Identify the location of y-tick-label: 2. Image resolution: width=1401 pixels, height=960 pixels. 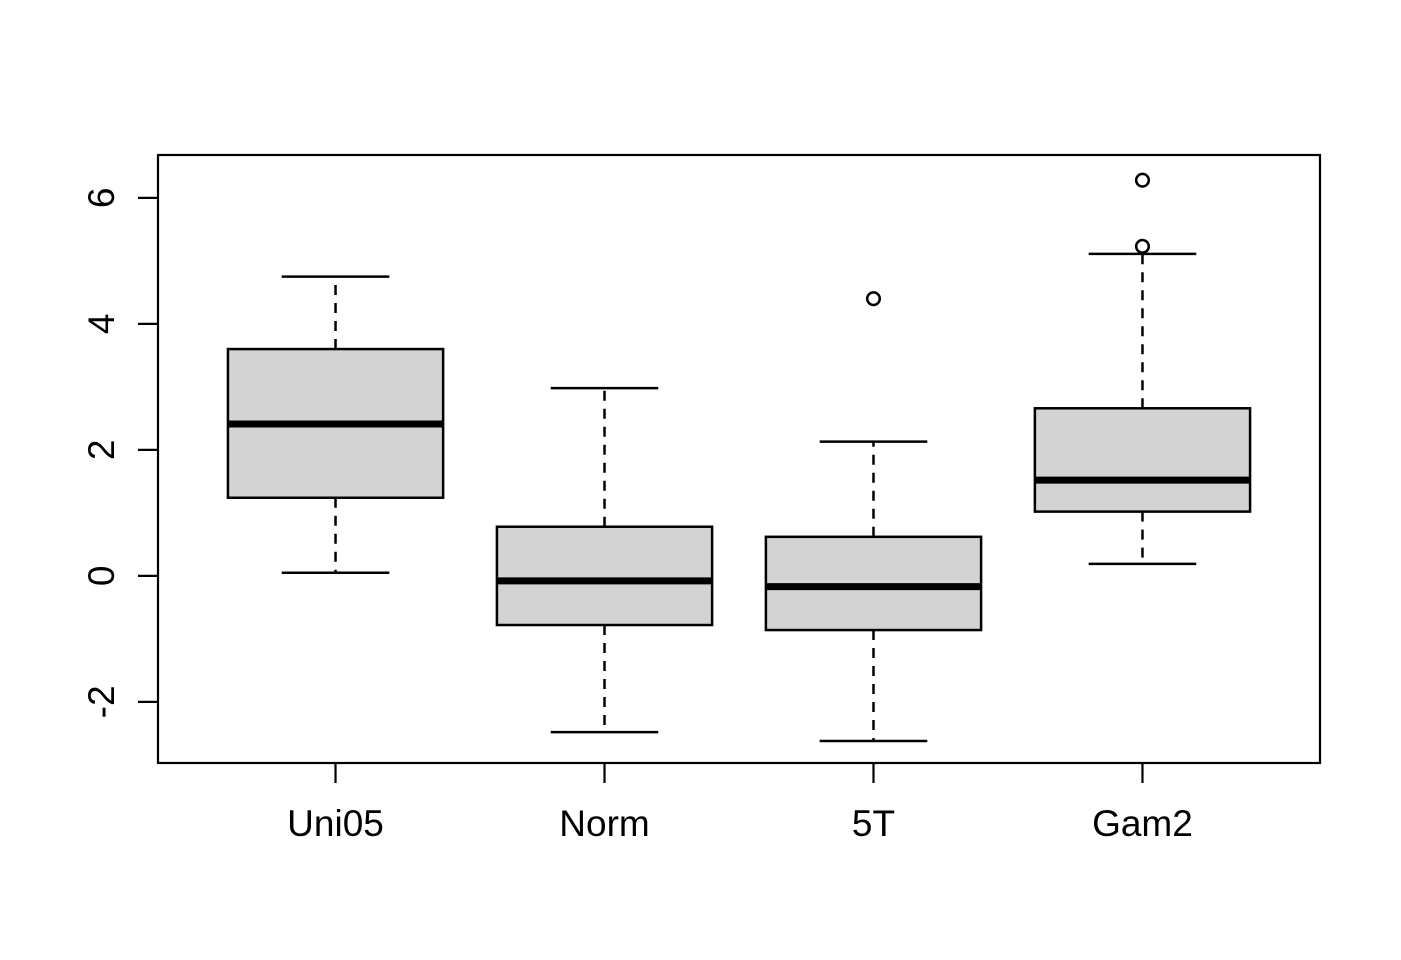
(101, 450).